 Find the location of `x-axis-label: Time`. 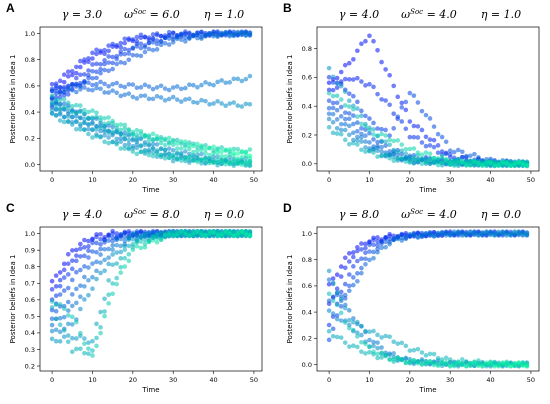

x-axis-label: Time is located at coordinates (427, 190).